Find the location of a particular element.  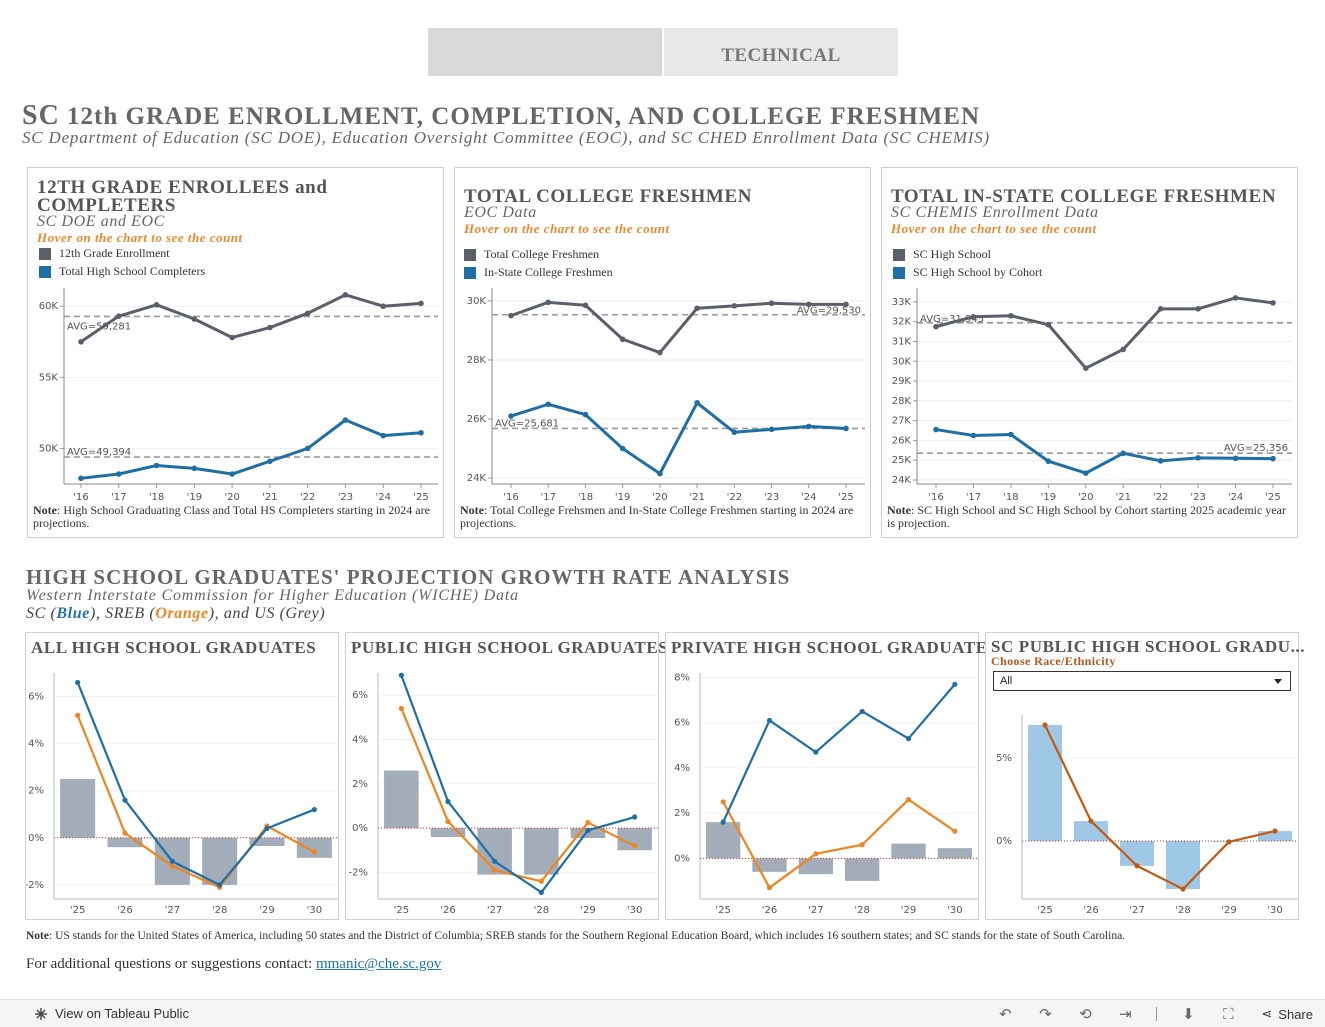

tab-overview is located at coordinates (545, 52).